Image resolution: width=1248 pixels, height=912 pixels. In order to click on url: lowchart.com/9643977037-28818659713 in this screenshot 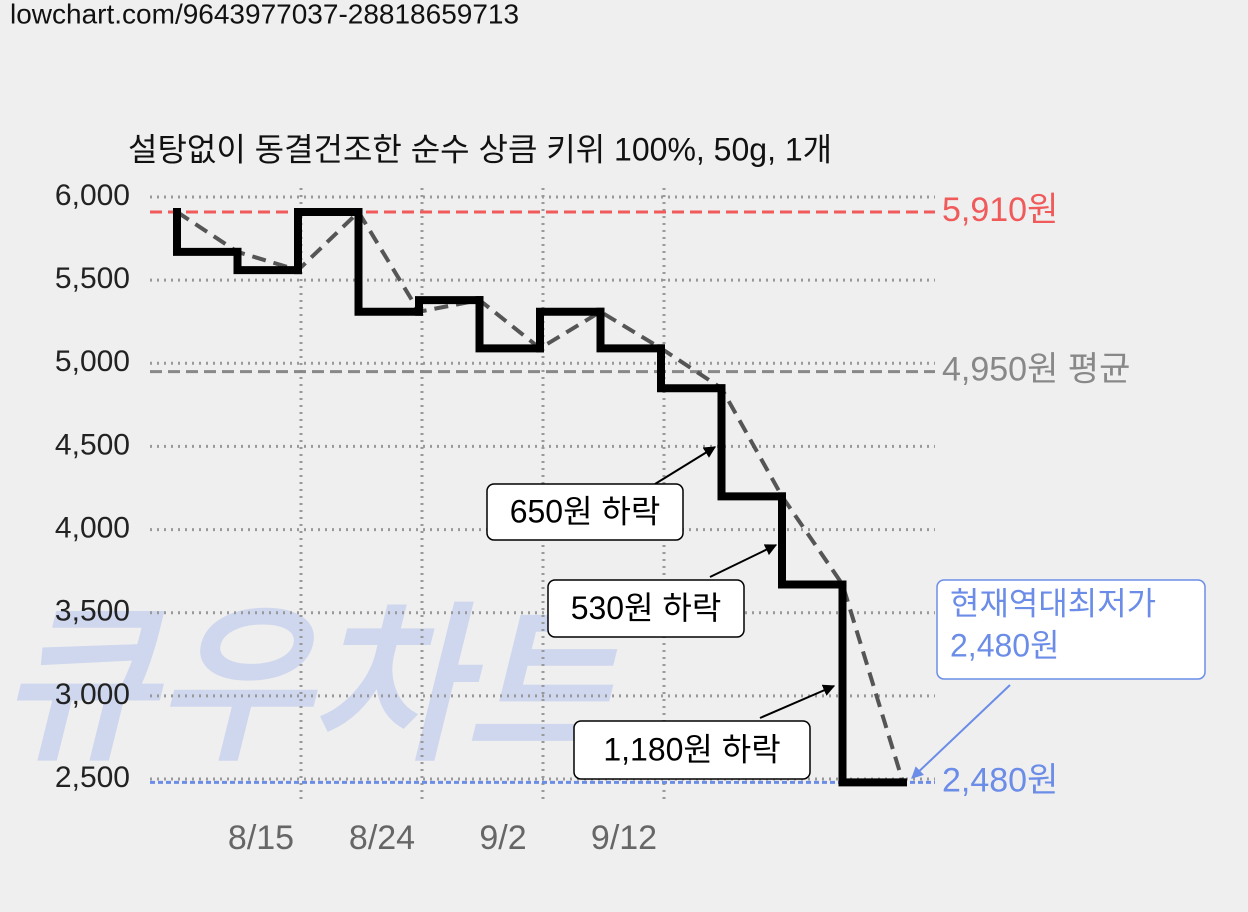, I will do `click(264, 14)`.